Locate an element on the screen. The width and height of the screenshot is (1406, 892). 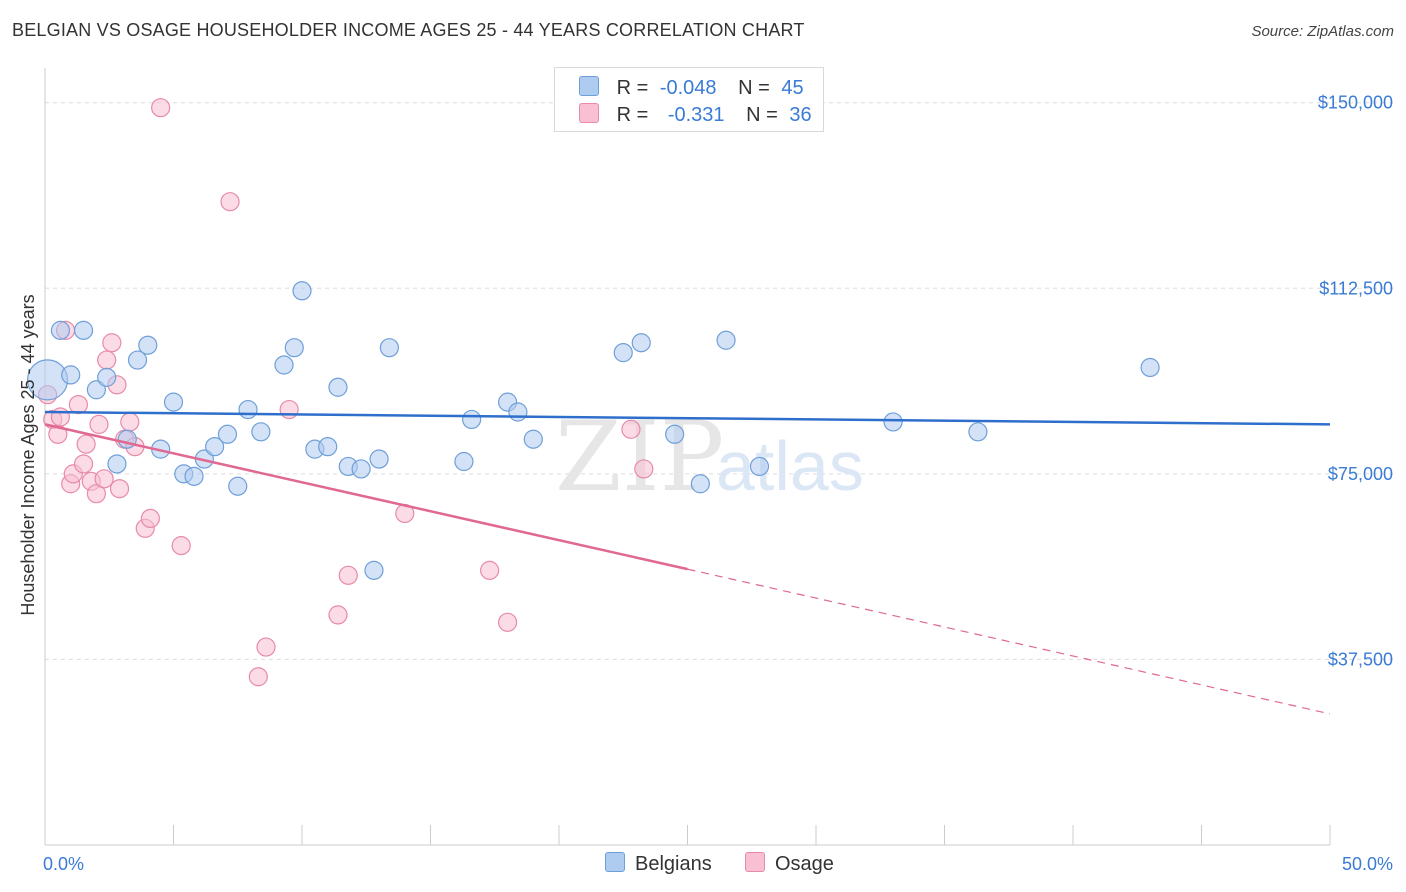
bottom-belgians-swatch is located at coordinates (615, 862).